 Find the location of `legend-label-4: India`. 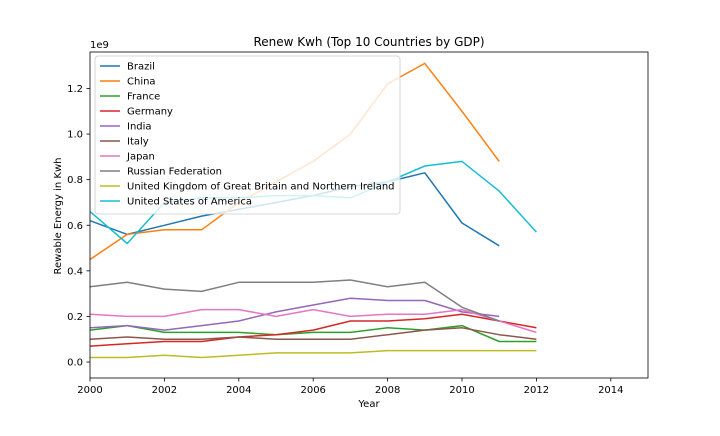

legend-label-4: India is located at coordinates (139, 127).